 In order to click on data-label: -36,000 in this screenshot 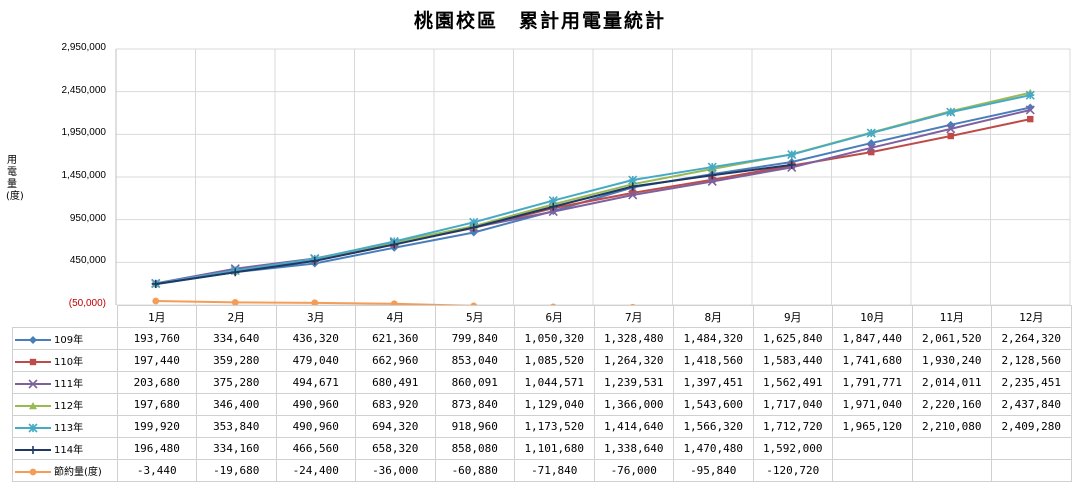, I will do `click(395, 470)`.